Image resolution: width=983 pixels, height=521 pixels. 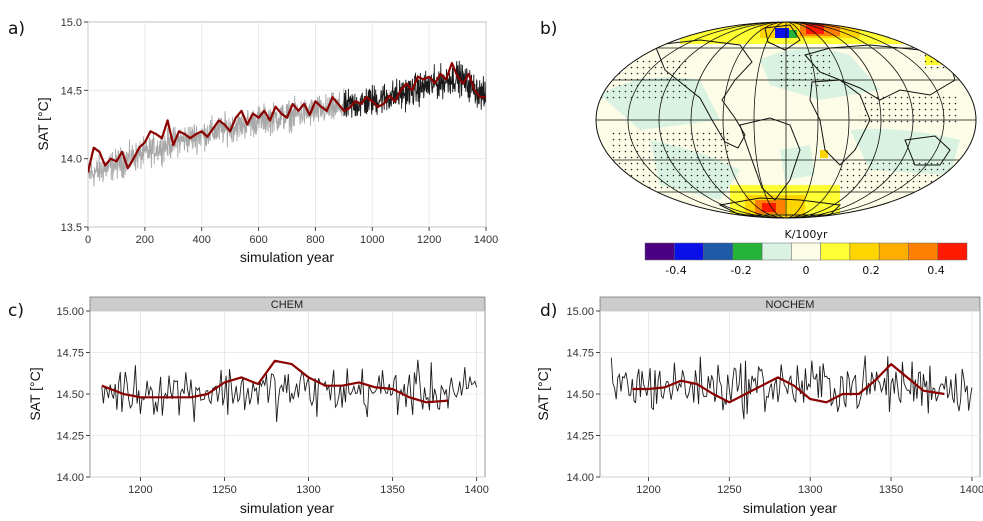 I want to click on panel-label-a: a), so click(x=16, y=29).